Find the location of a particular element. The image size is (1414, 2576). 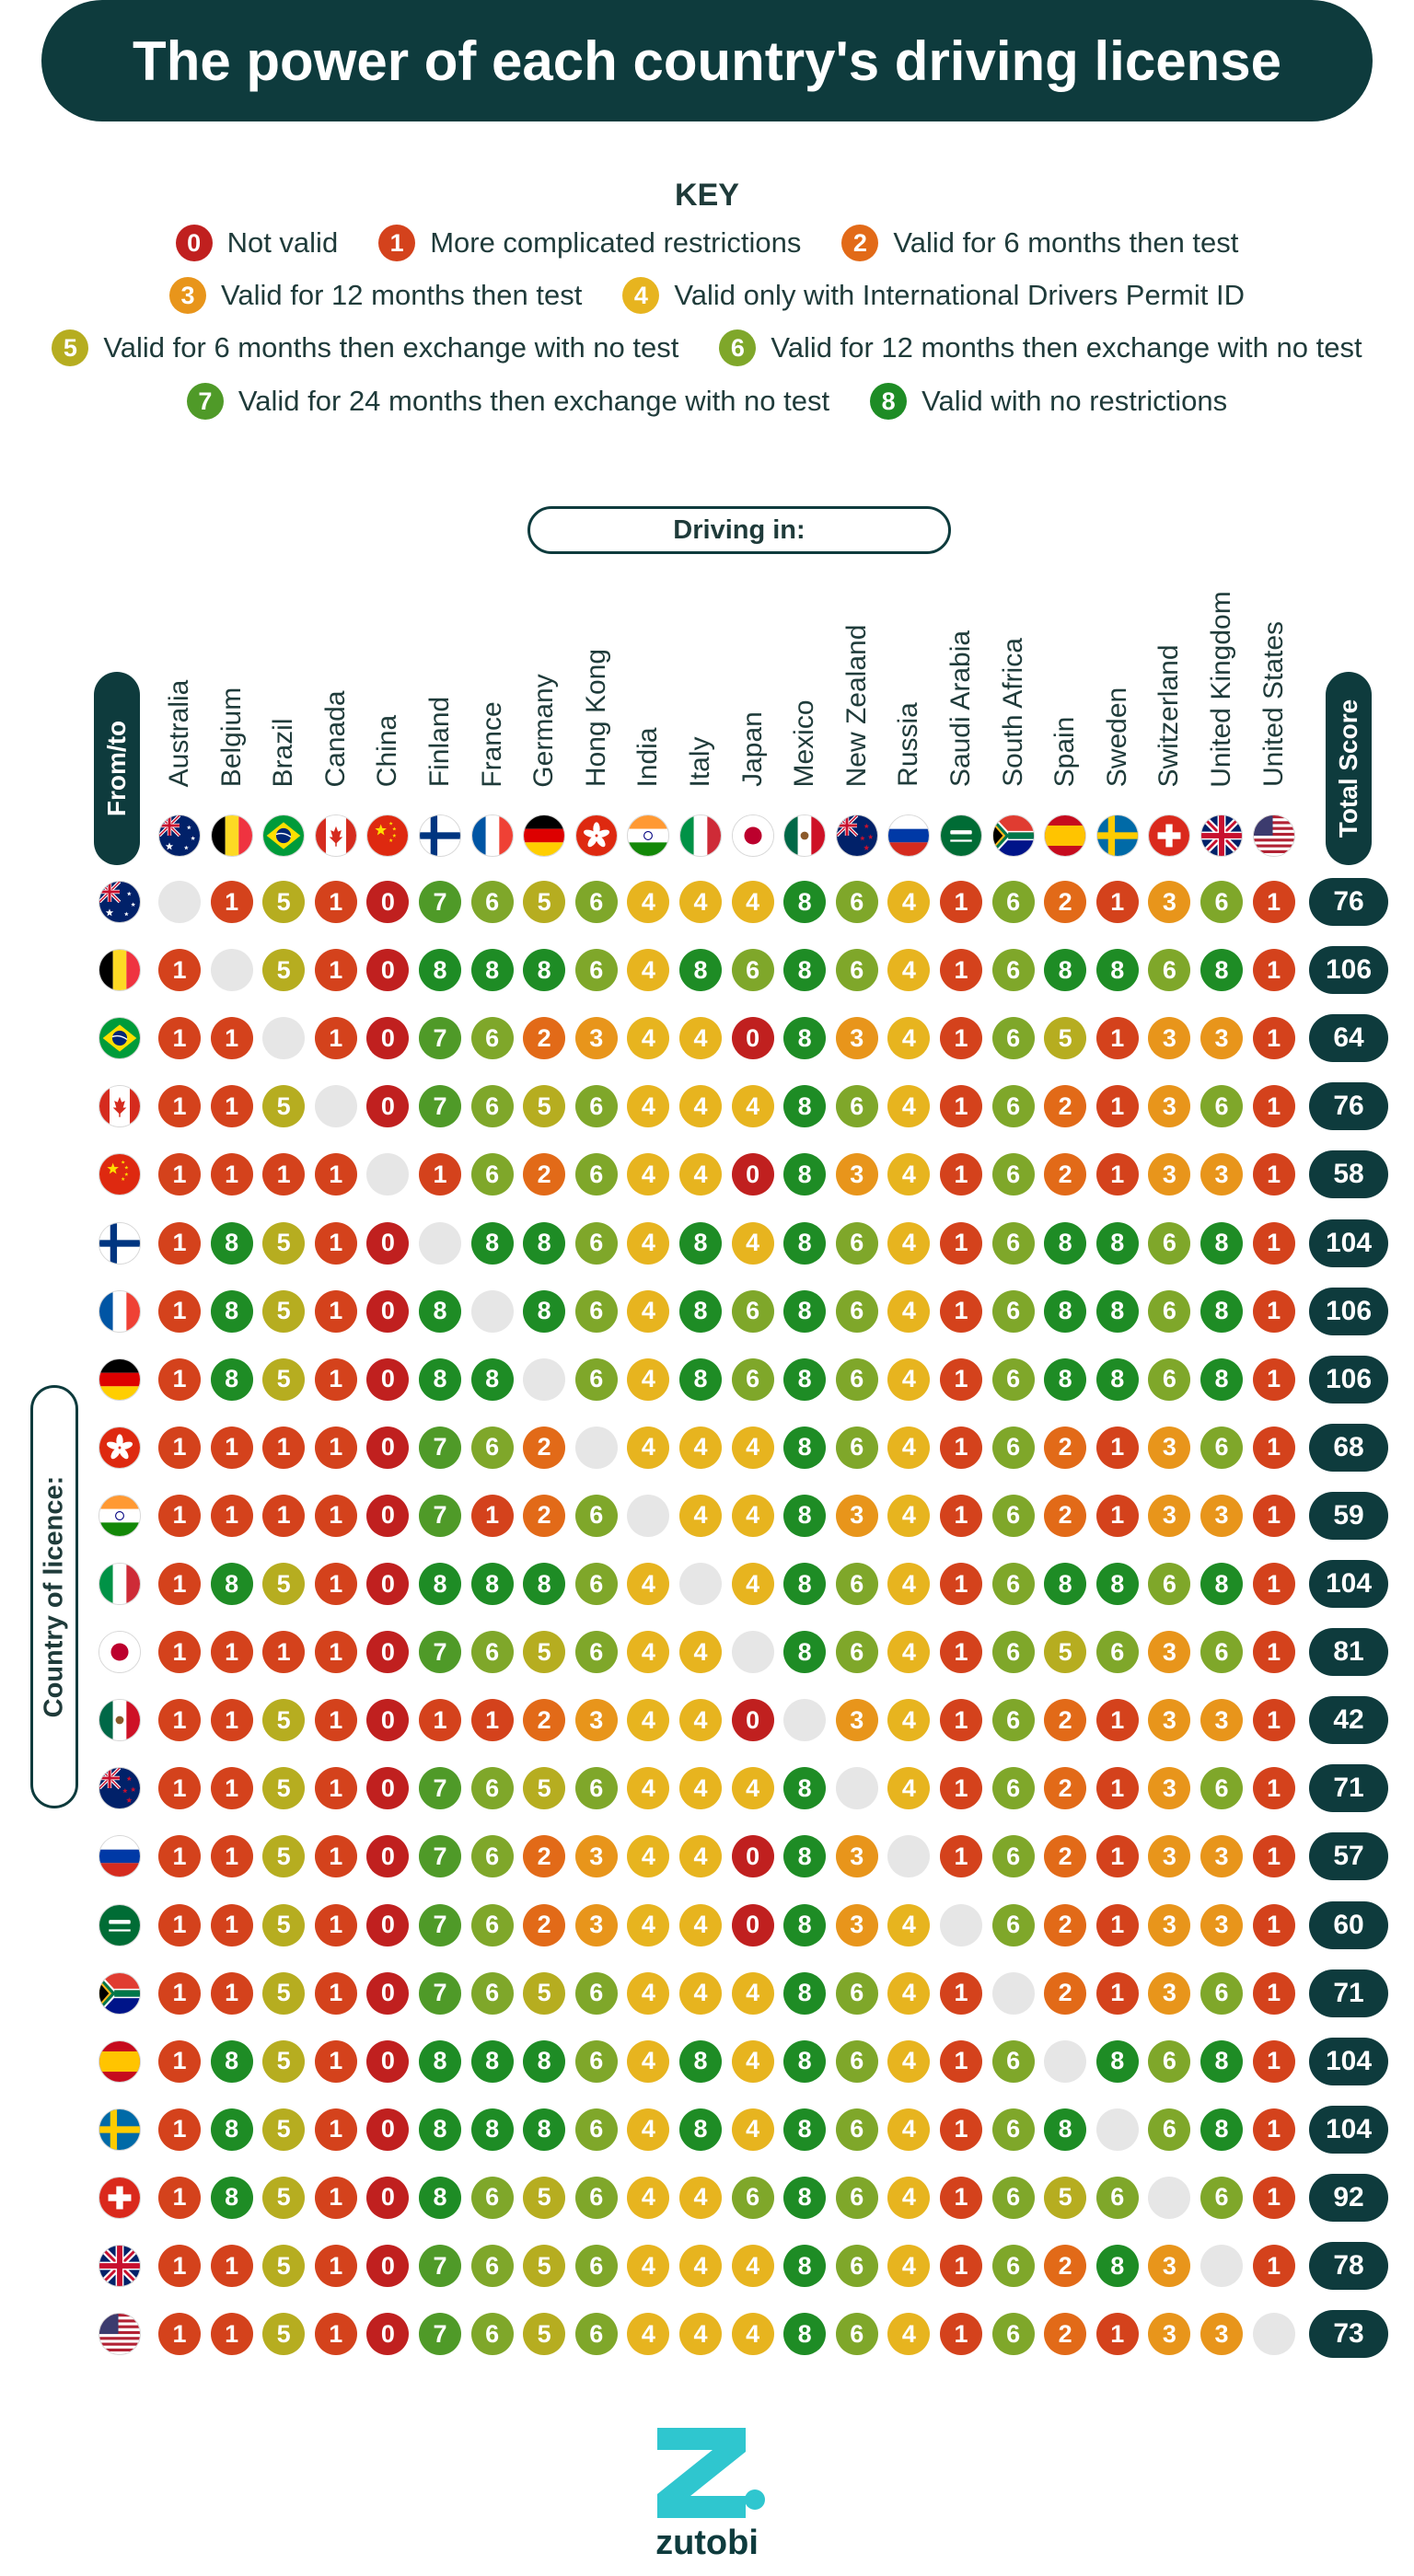

zutobi-logo: zutobi is located at coordinates (707, 2494).